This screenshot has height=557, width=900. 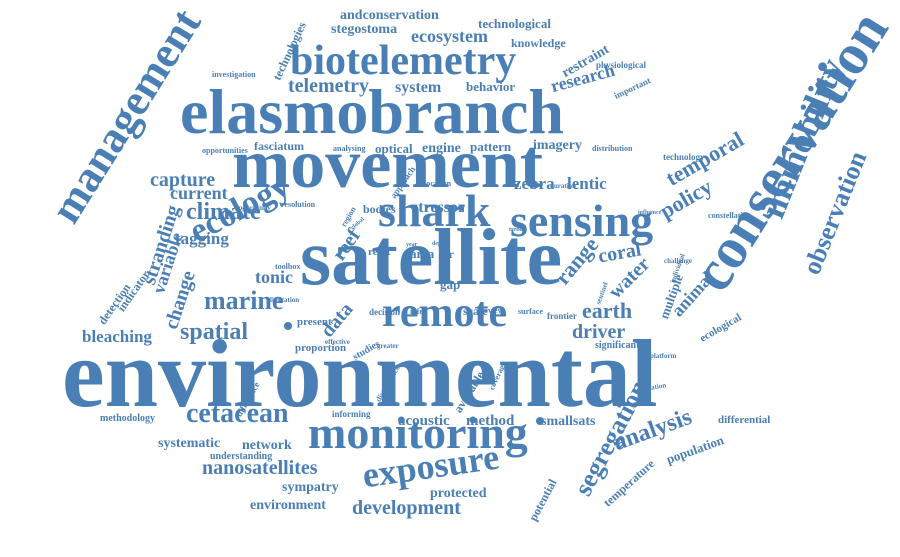 I want to click on word-decision: decision, so click(x=385, y=312).